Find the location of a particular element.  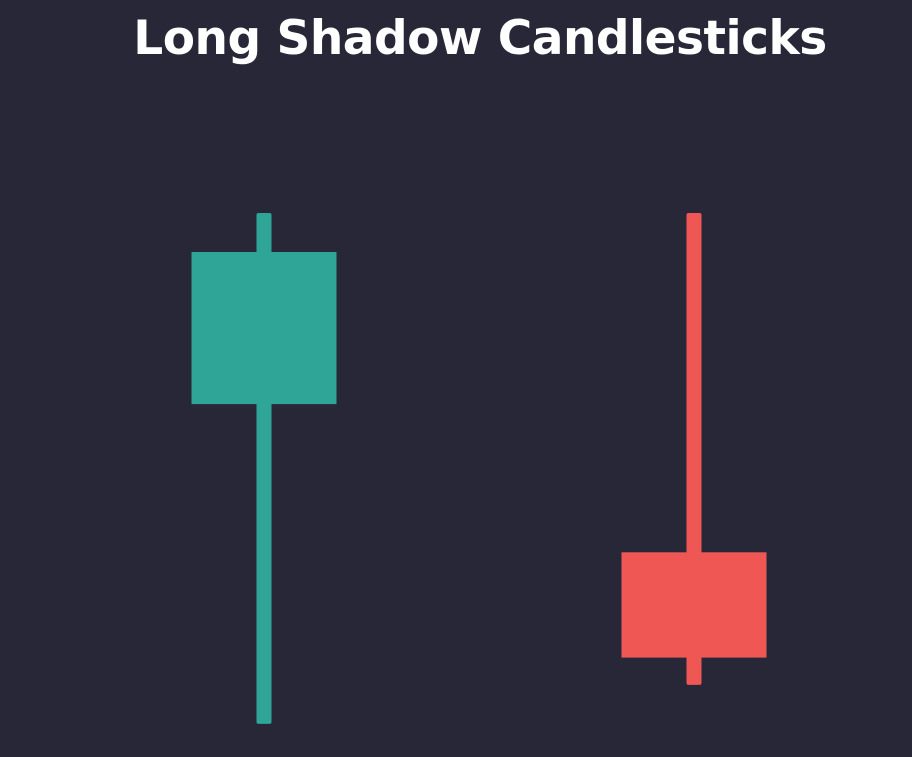

bearish-candle-body is located at coordinates (694, 605).